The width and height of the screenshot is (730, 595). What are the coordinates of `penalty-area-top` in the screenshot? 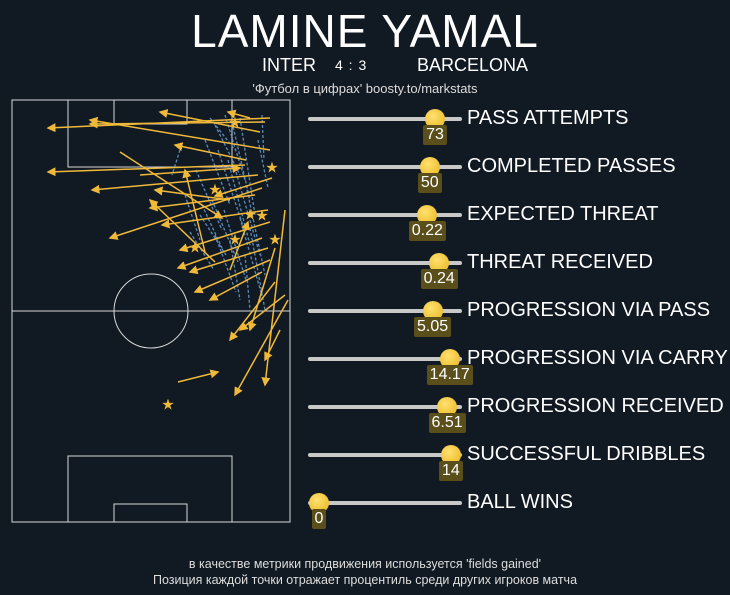 It's located at (150, 133).